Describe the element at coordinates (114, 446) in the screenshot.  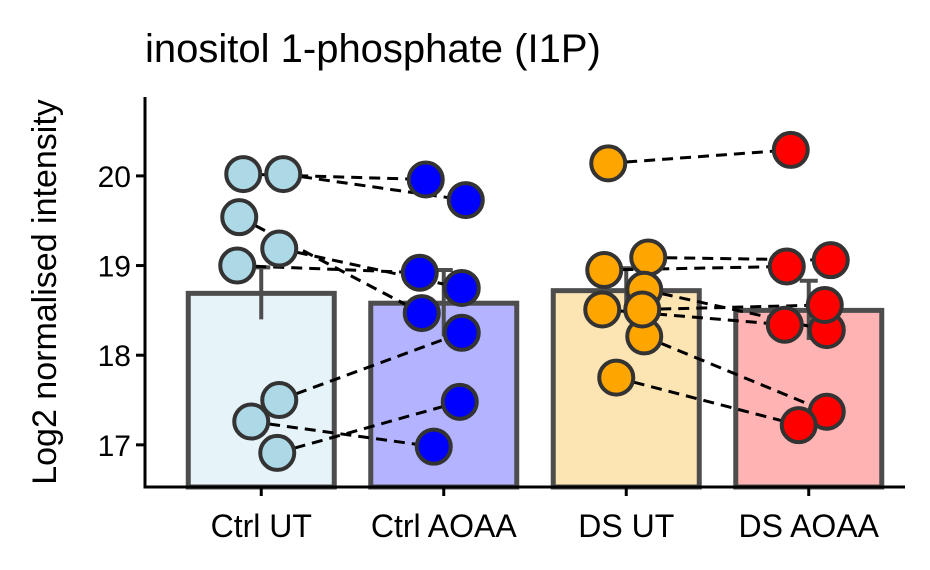
I see `y-tick-label: 17` at that location.